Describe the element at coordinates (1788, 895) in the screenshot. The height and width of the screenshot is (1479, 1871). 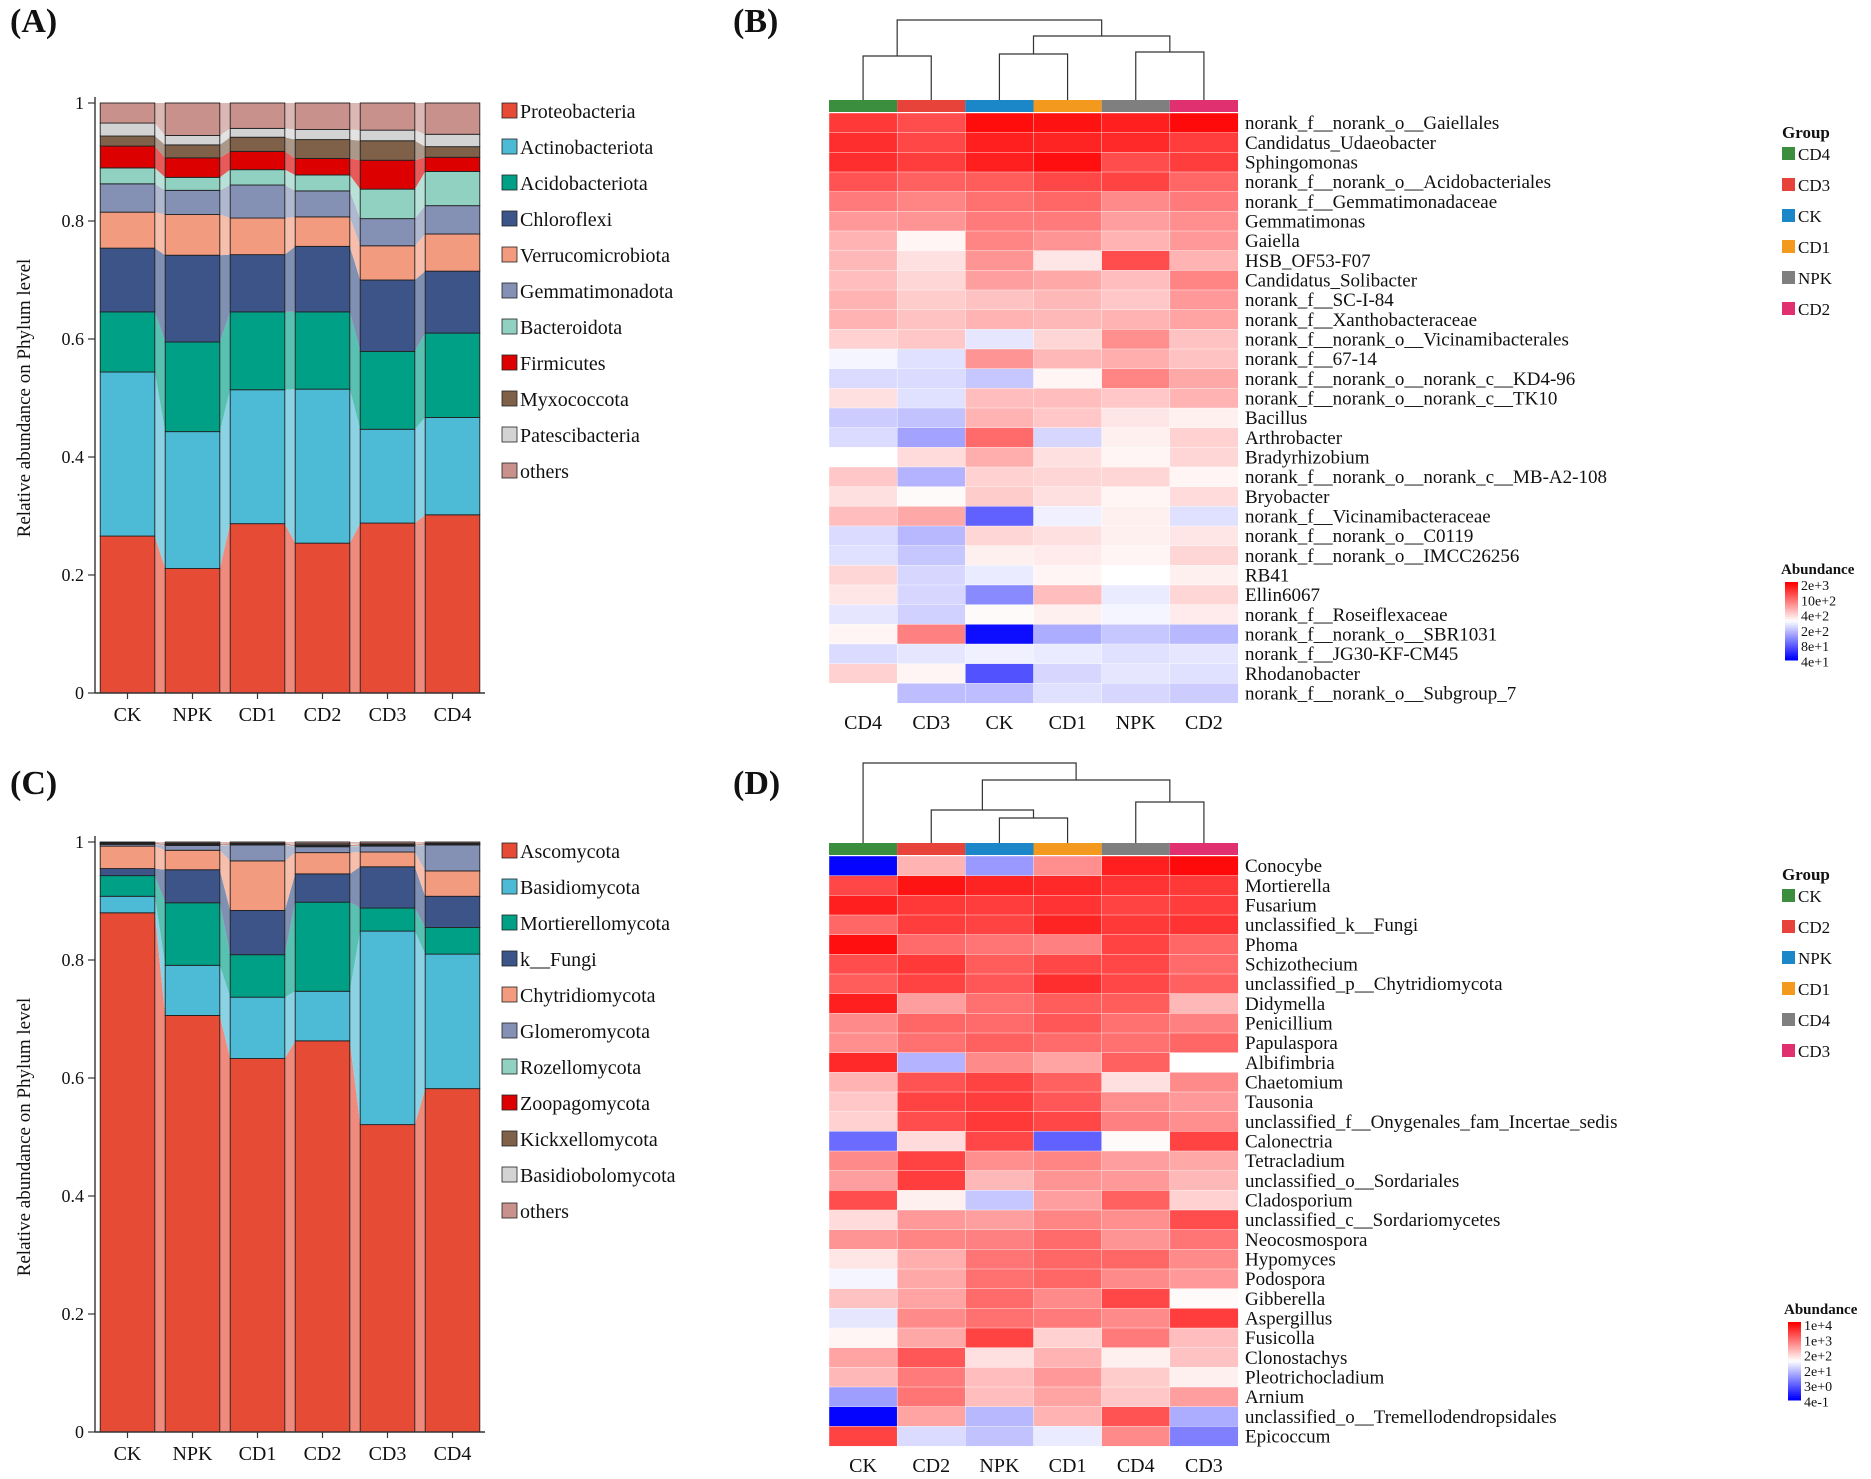
I see `group-legend-swatch` at that location.